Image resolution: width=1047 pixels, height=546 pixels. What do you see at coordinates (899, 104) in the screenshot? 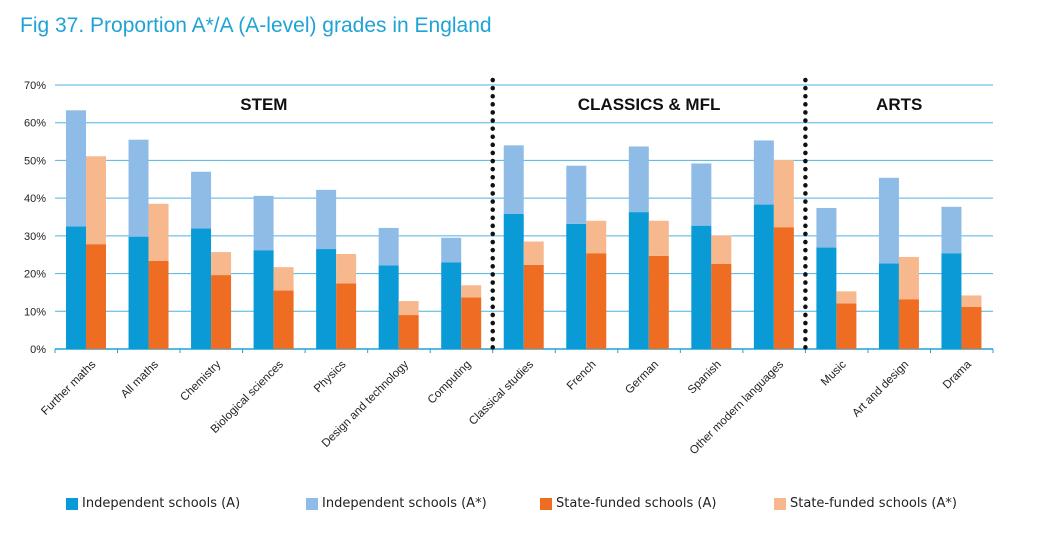
I see `group-label: ARTS` at bounding box center [899, 104].